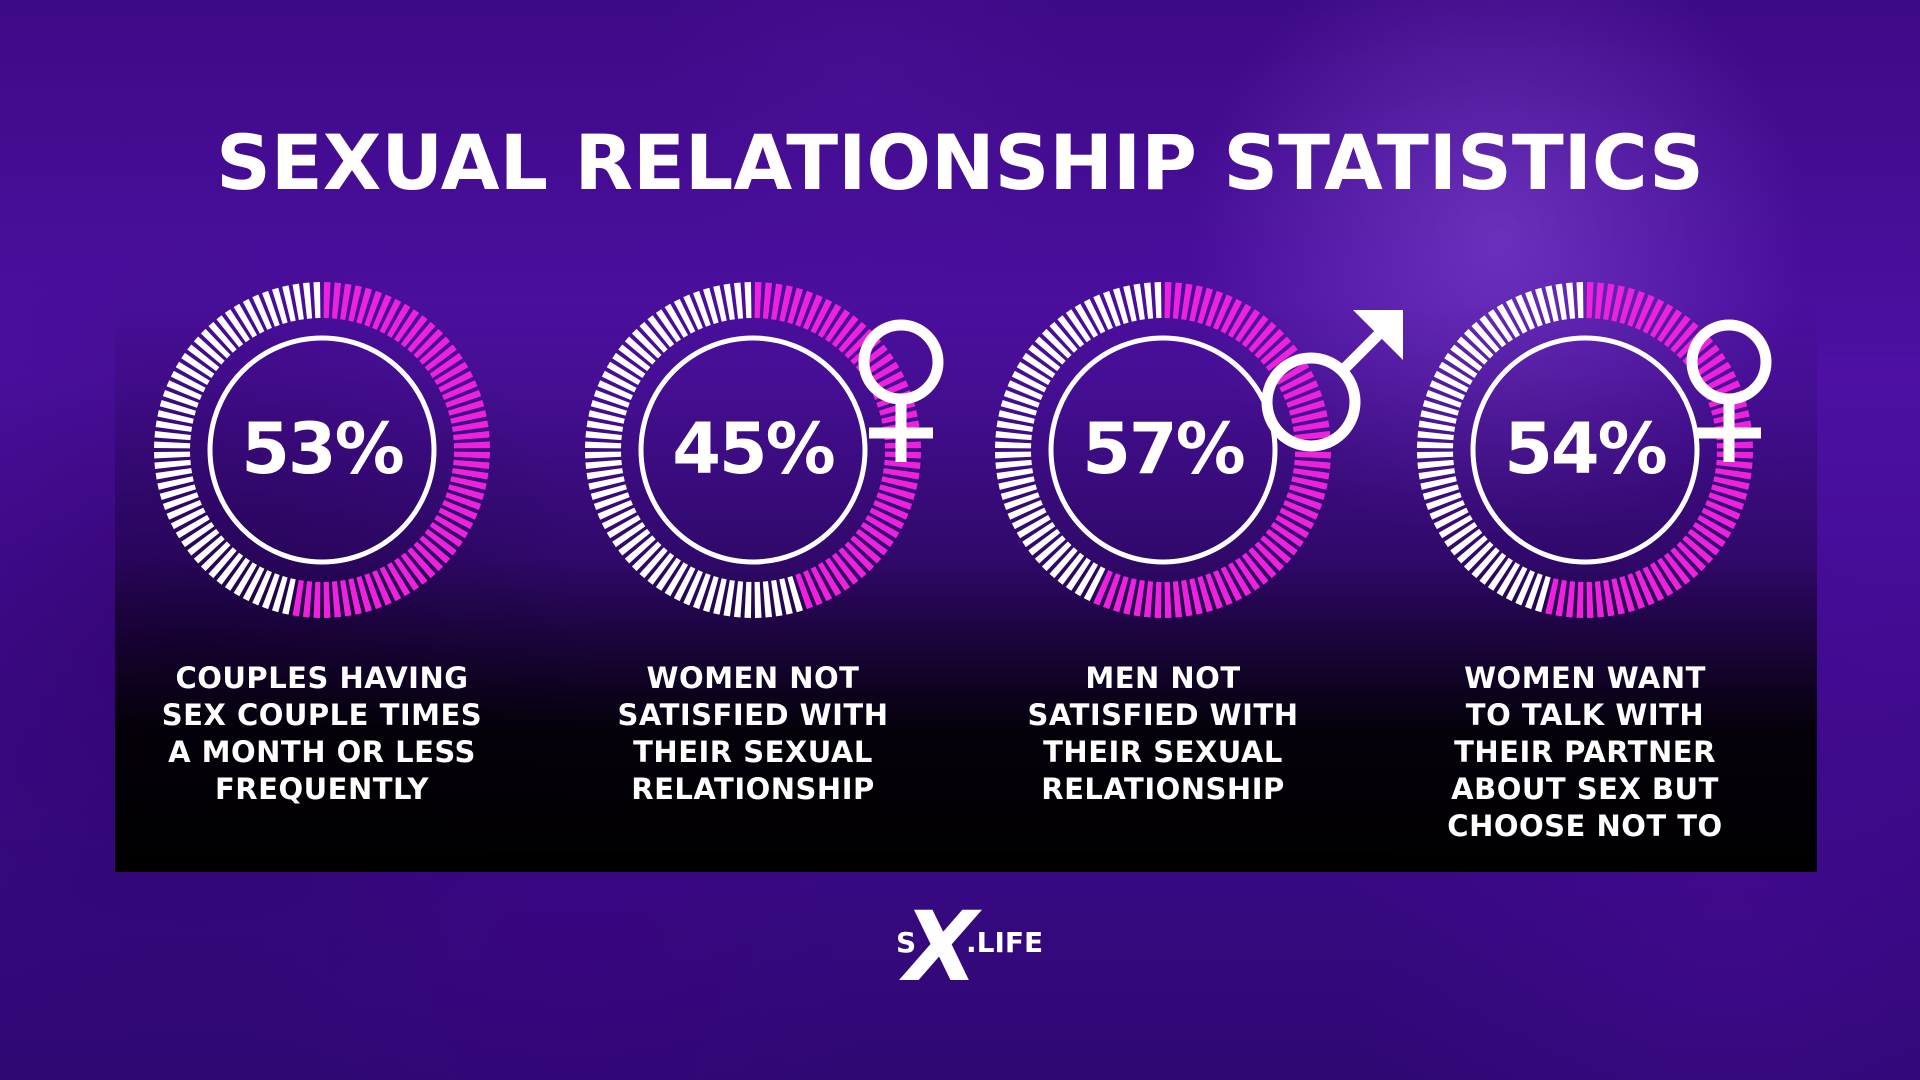 The width and height of the screenshot is (1920, 1080). What do you see at coordinates (906, 942) in the screenshot?
I see `logo-text-left: S` at bounding box center [906, 942].